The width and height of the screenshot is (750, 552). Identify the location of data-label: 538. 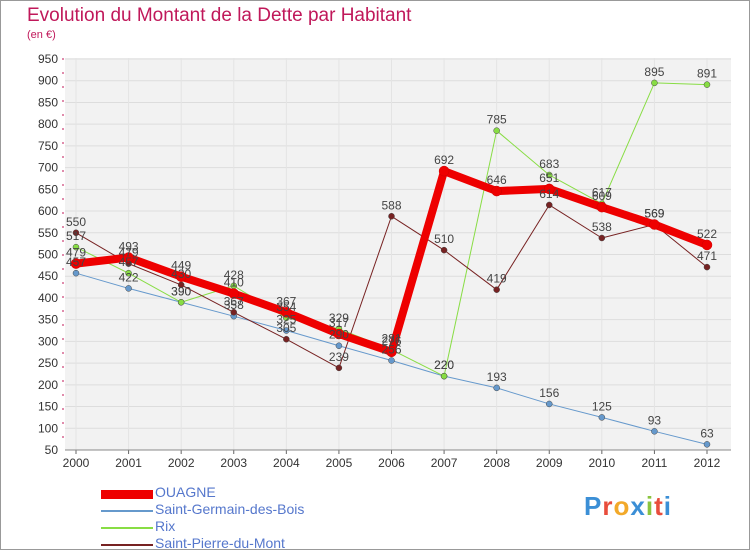
(602, 227).